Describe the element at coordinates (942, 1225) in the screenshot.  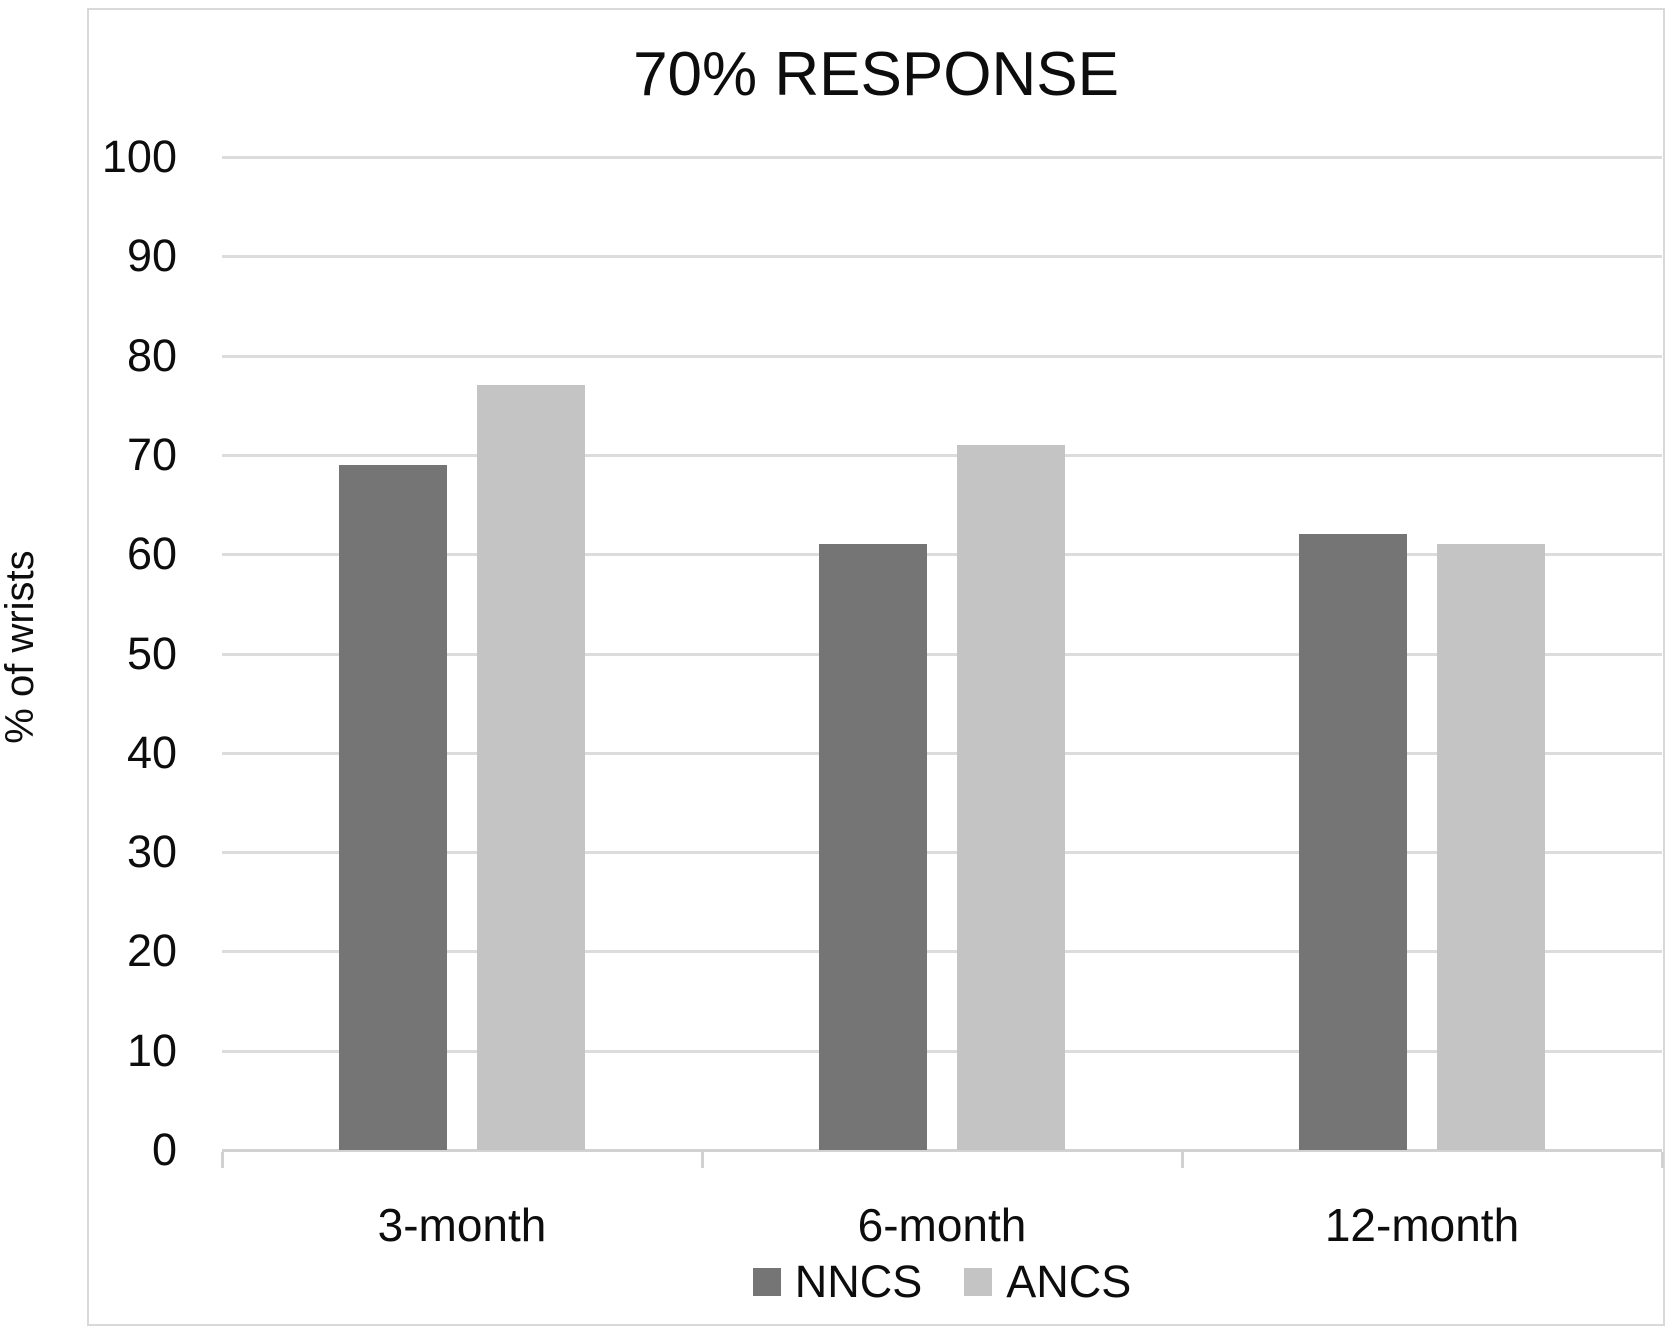
I see `x-tick-label-6-month: 6-month` at that location.